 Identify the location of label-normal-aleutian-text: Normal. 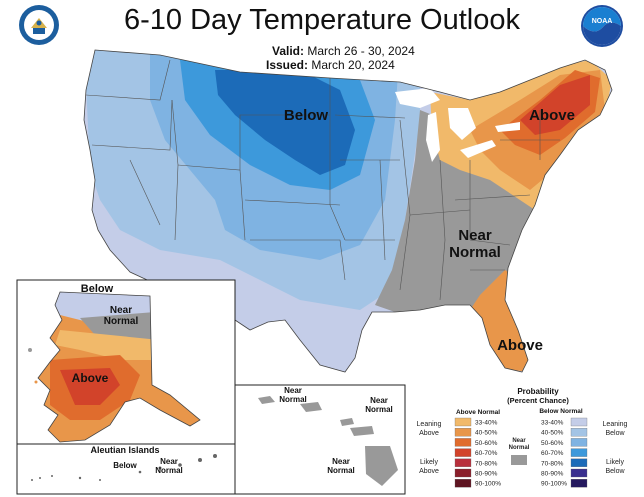
(169, 470).